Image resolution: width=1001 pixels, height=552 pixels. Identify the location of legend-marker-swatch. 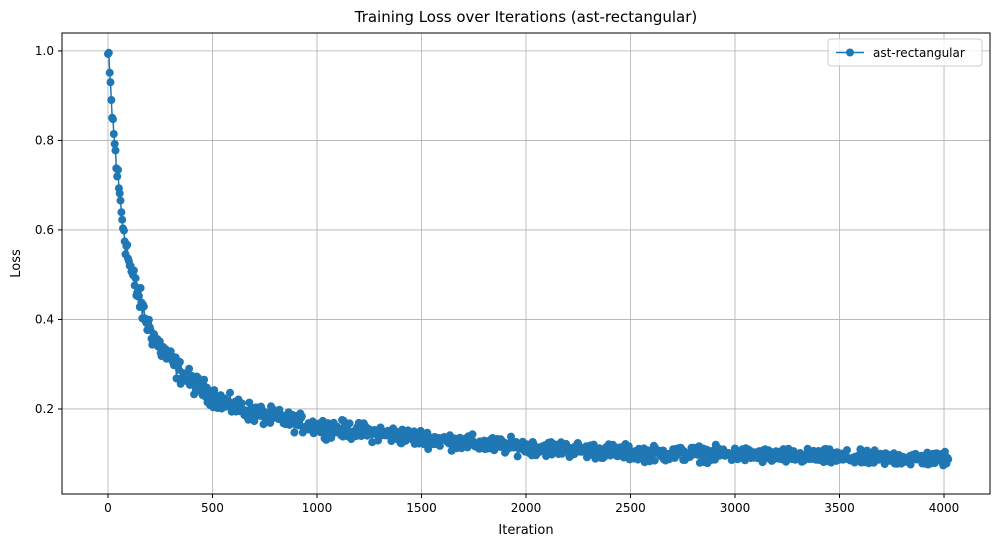
(850, 52).